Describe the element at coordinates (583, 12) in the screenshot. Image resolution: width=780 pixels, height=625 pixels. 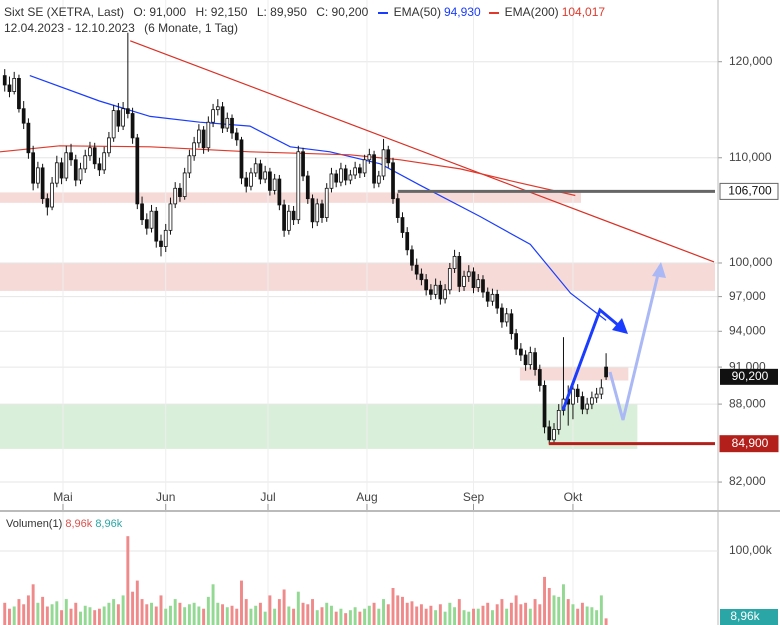
I see `legend-value: 104,017` at that location.